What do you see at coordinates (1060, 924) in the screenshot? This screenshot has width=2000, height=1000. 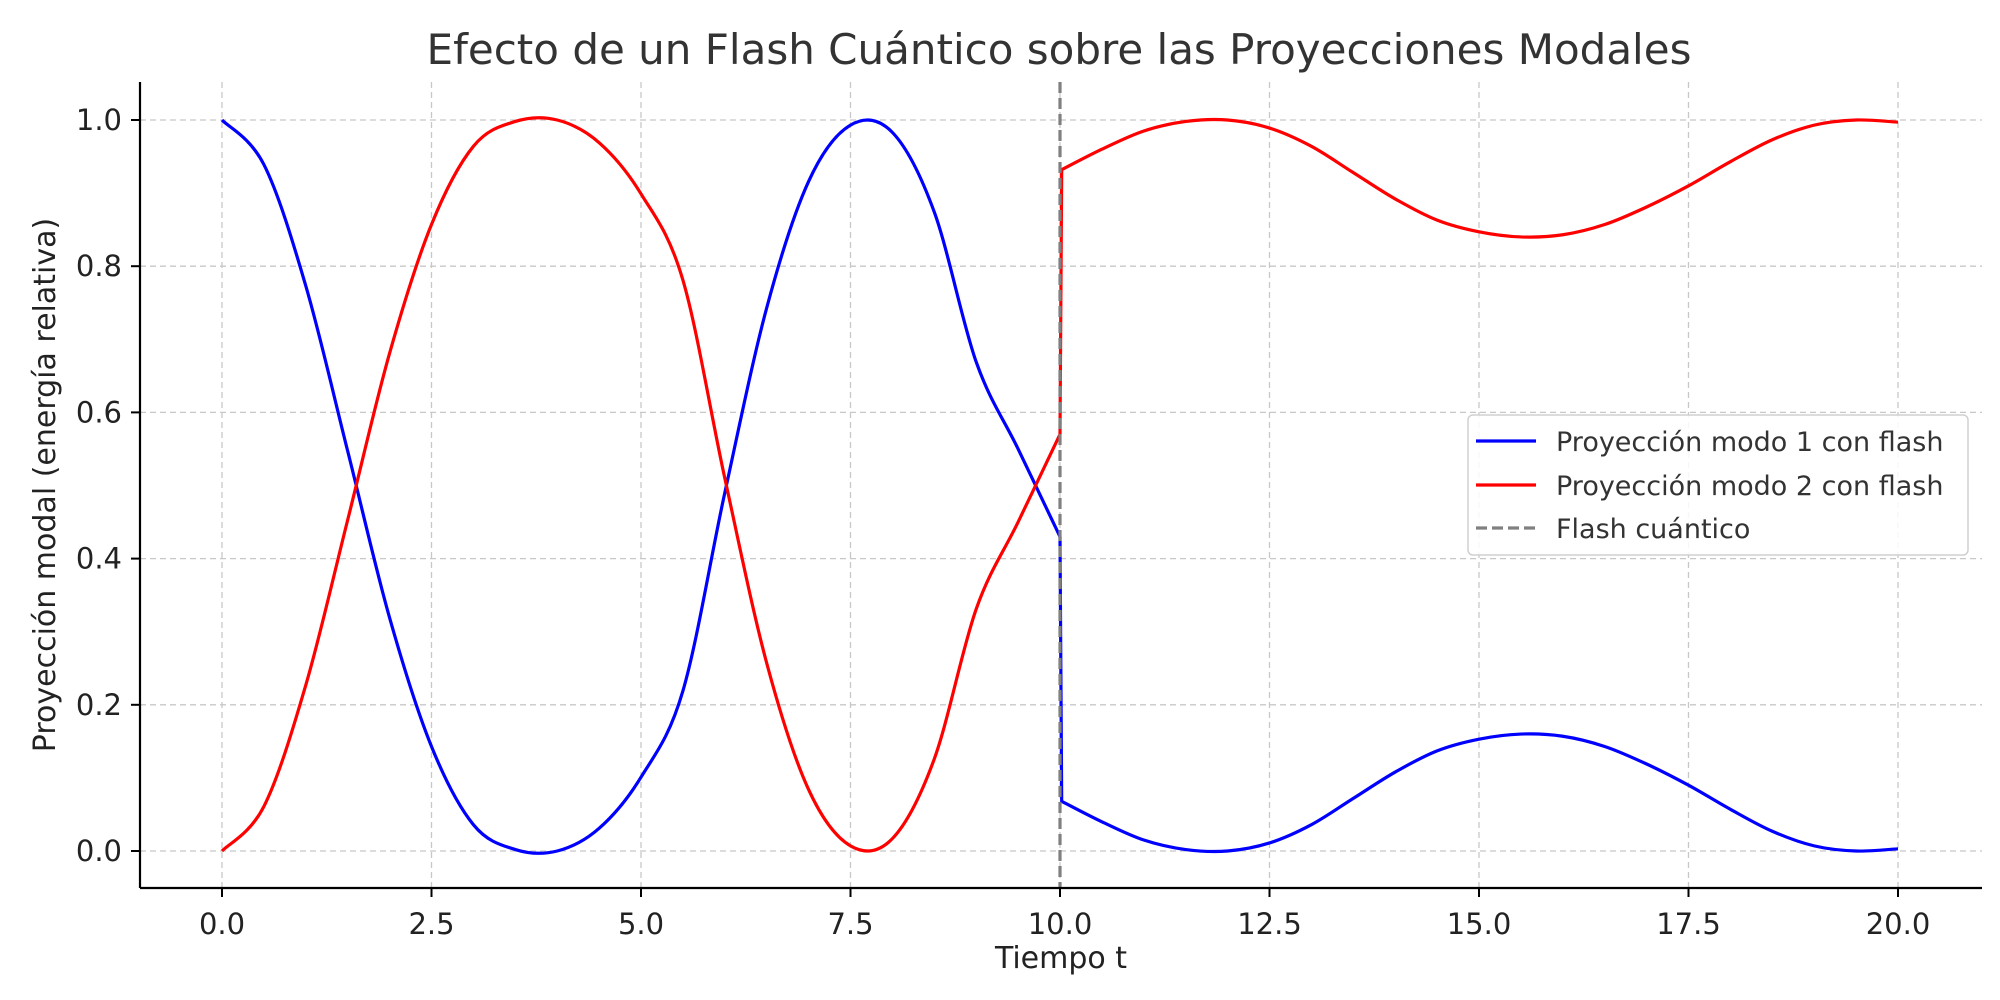 I see `x-tick-label: 10.0` at bounding box center [1060, 924].